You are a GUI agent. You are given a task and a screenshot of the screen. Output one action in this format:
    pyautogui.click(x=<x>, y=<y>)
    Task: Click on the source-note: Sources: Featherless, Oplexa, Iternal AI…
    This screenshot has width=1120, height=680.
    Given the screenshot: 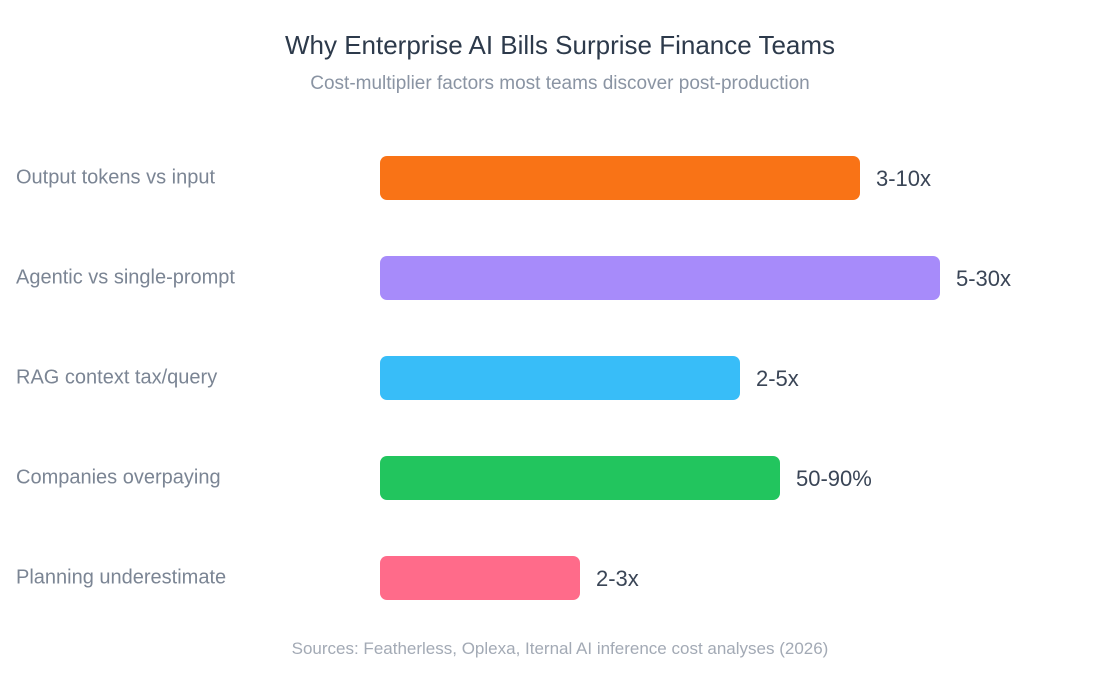 What is the action you would take?
    pyautogui.click(x=560, y=648)
    